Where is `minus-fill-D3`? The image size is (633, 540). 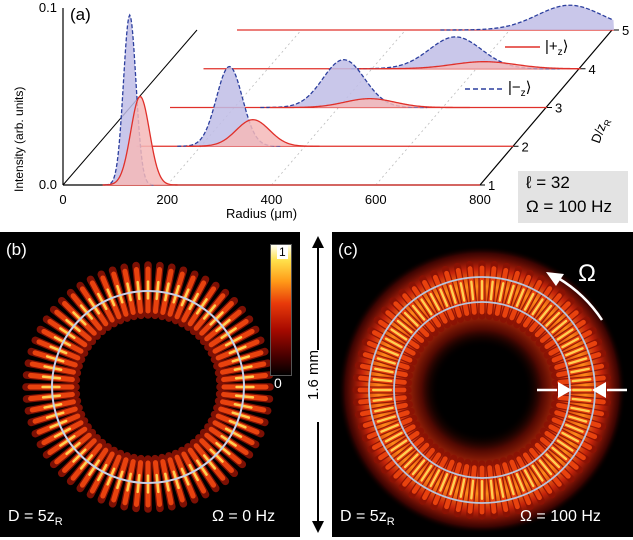
minus-fill-D3 is located at coordinates (344, 83).